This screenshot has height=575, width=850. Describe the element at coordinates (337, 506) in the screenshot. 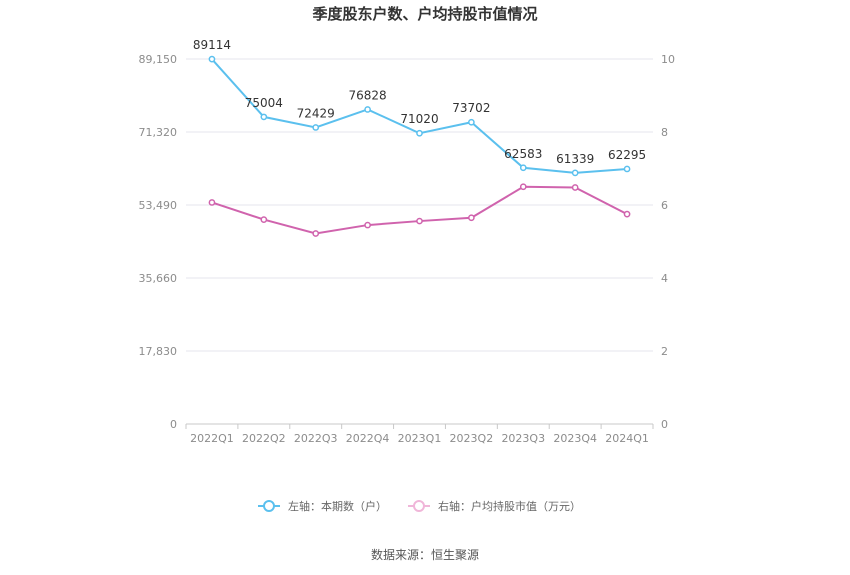

I see `legend-left-label: 左轴：本期数（户）` at that location.